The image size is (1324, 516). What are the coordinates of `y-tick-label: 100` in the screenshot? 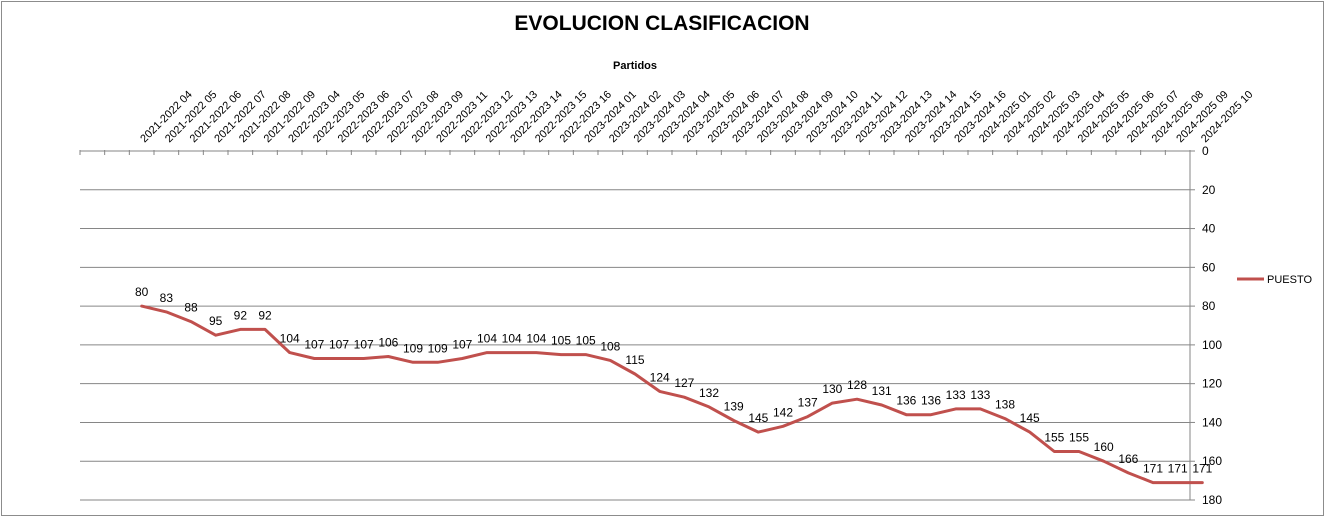 It's located at (1212, 345).